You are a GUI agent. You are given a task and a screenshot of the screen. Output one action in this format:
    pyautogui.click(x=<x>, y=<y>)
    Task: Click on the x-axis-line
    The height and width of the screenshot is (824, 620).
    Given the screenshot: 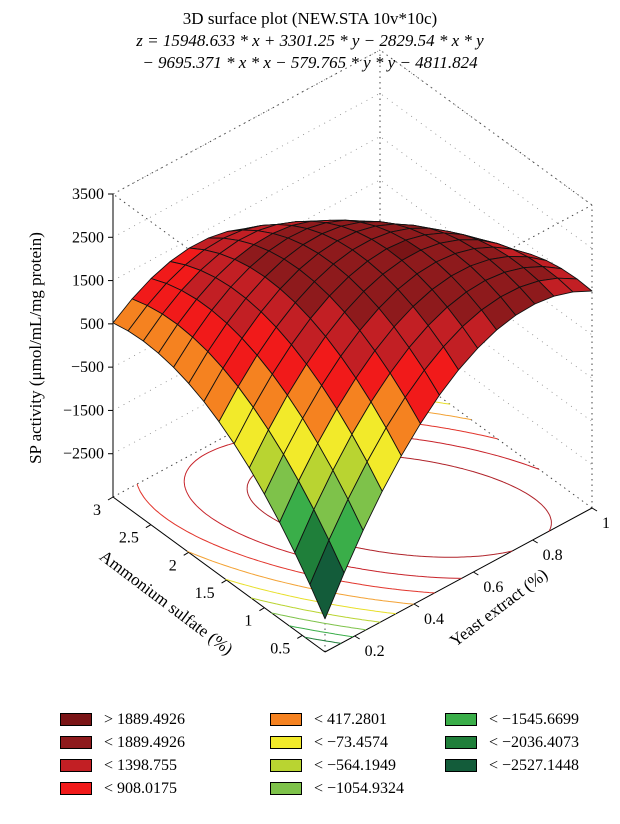 What is the action you would take?
    pyautogui.click(x=458, y=580)
    